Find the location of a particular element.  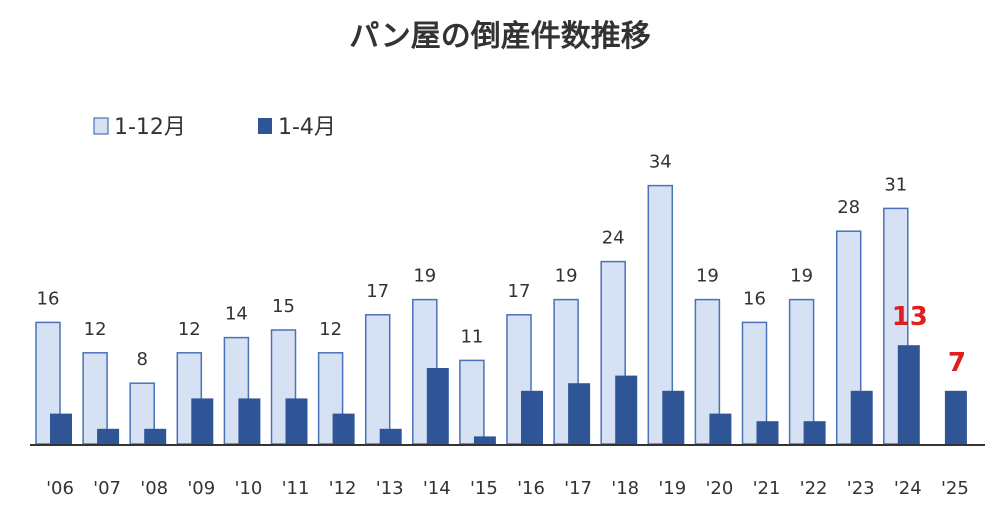

x-tick-label-11: '17 is located at coordinates (578, 488).